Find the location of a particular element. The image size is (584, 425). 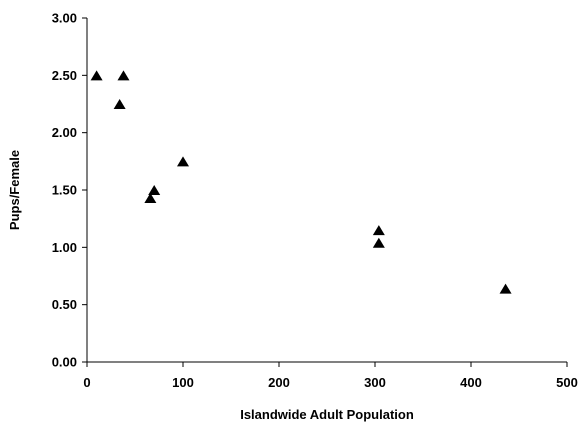

y-axis-ticks: 0.00 0.50 1.00 1.50 2.00 2.50 3.00 is located at coordinates (69, 190).